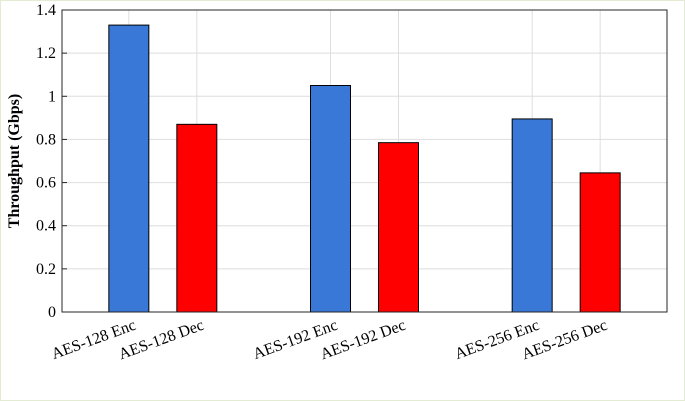 The height and width of the screenshot is (401, 685). Describe the element at coordinates (46, 183) in the screenshot. I see `y-tick-label: 0.6` at that location.